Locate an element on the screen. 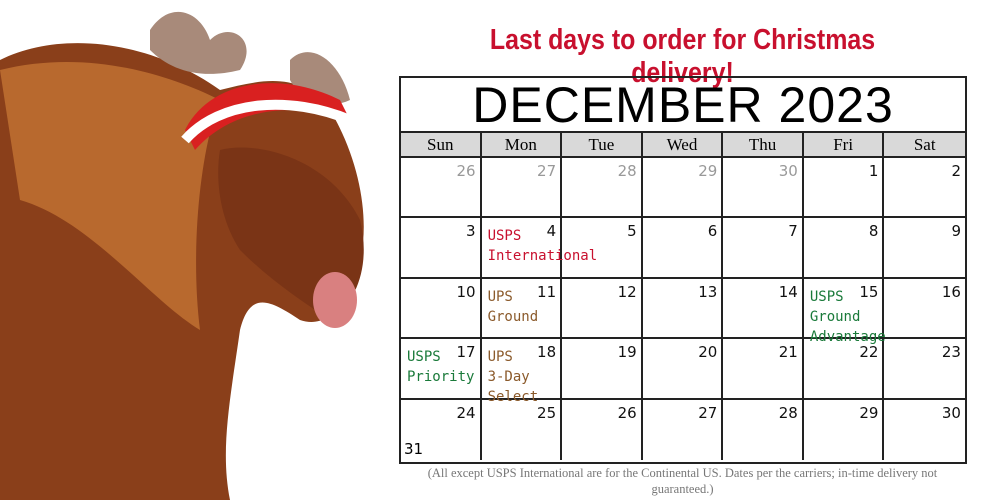 The width and height of the screenshot is (1000, 500). weekday-thu: Thu is located at coordinates (763, 145).